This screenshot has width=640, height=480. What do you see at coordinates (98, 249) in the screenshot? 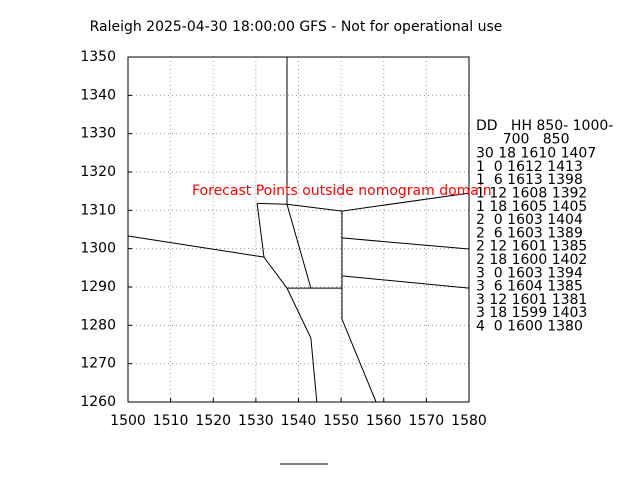
I see `y-tick-label: 1300` at bounding box center [98, 249].